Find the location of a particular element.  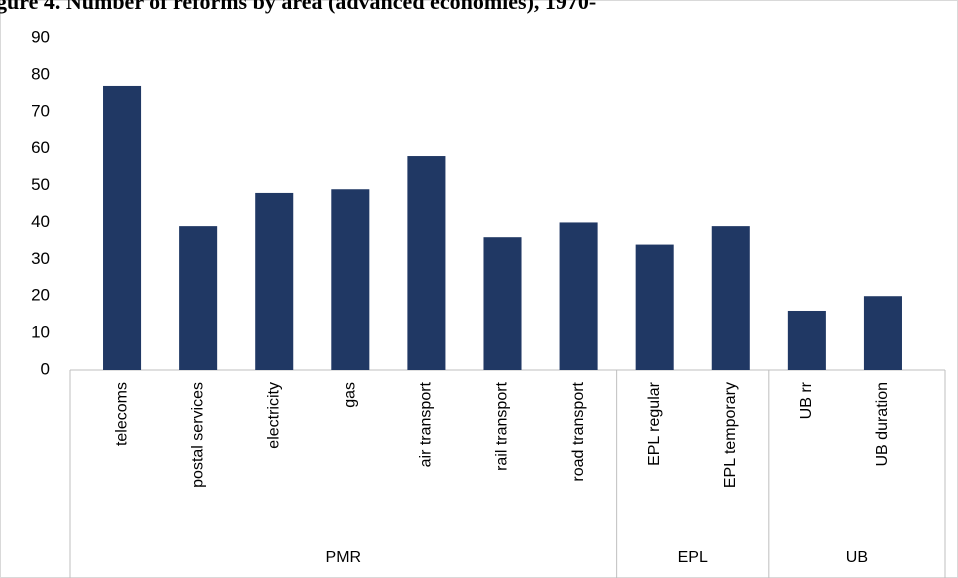

group-label: UB is located at coordinates (857, 557).